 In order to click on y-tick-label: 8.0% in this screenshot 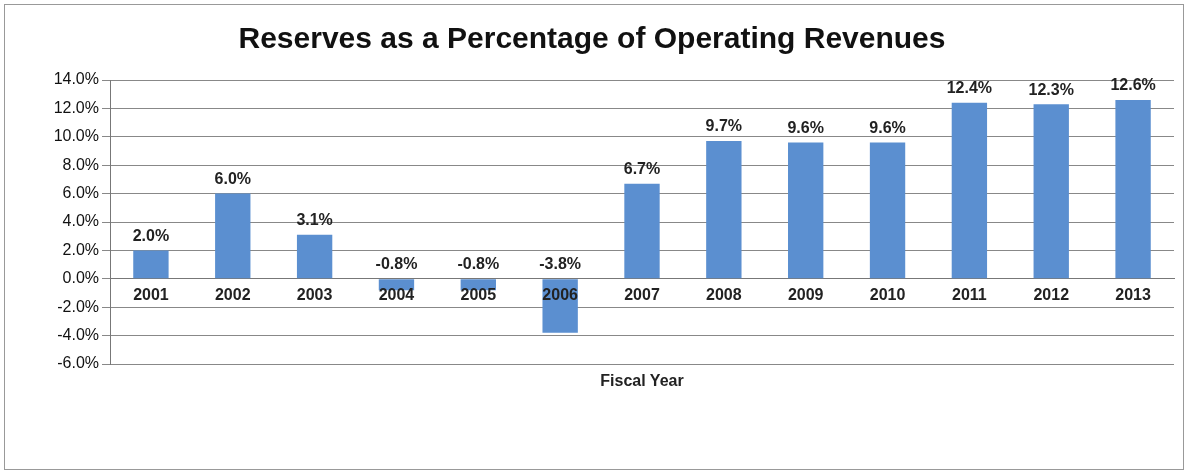, I will do `click(80, 164)`.